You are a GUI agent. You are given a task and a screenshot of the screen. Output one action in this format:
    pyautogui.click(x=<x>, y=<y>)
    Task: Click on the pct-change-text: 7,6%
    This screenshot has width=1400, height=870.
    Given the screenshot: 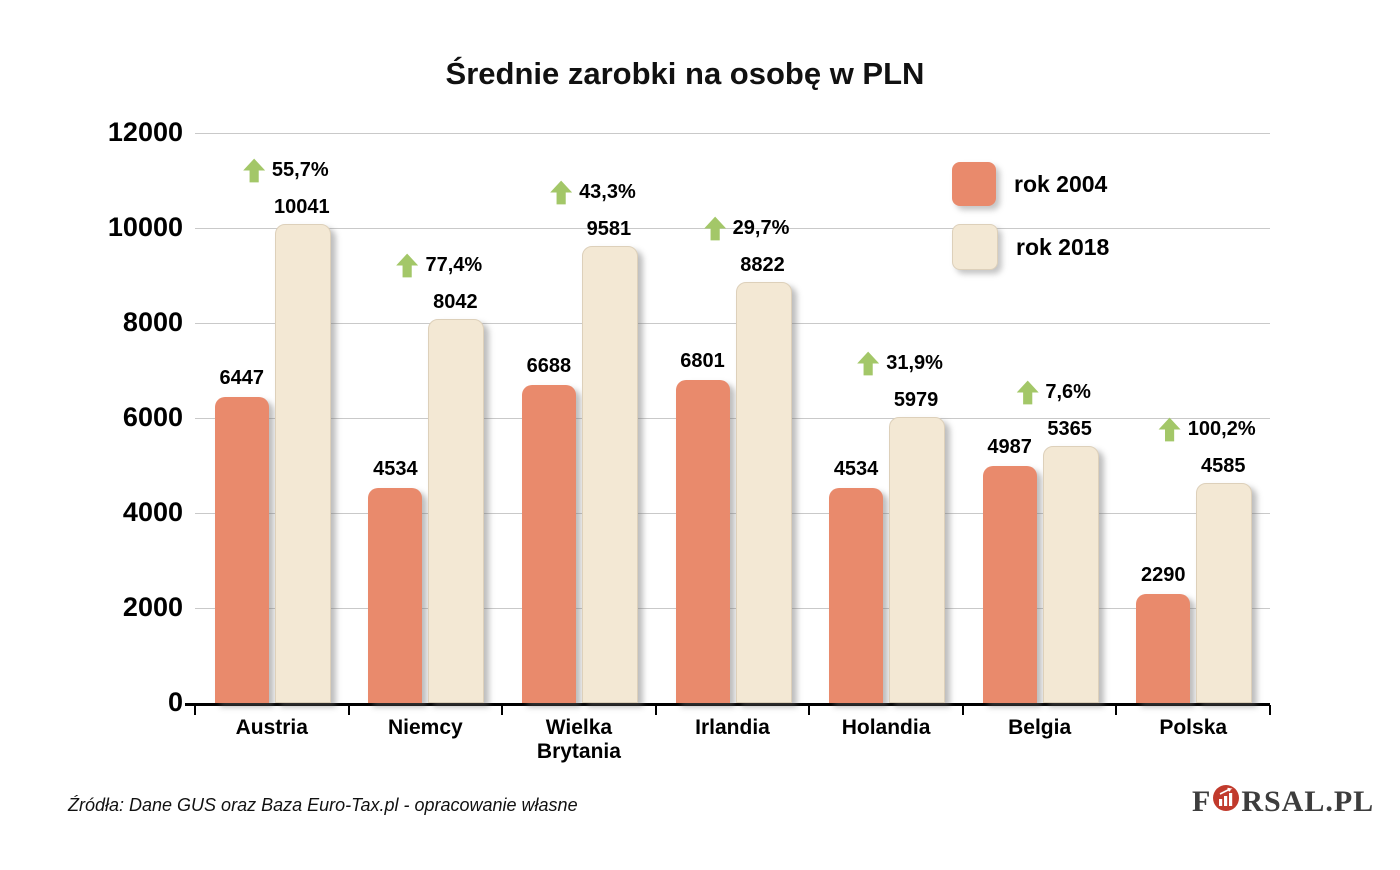 What is the action you would take?
    pyautogui.click(x=1068, y=392)
    